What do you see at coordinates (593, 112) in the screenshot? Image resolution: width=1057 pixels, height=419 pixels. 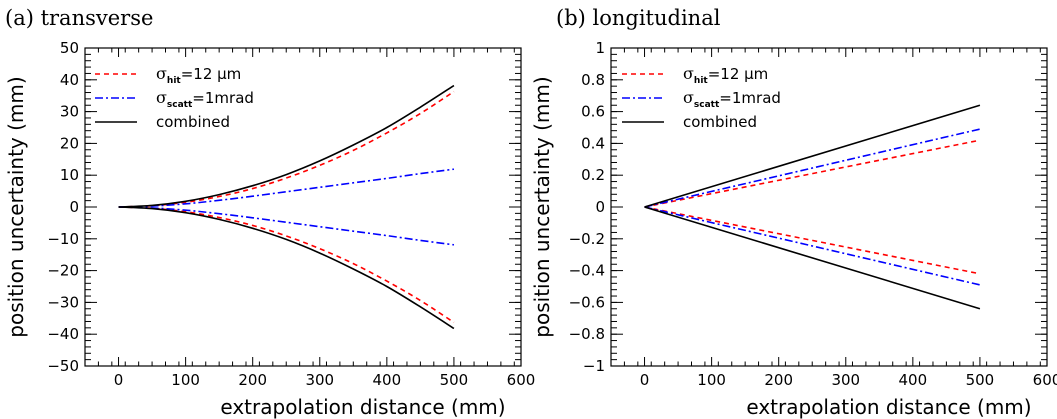 I see `y-tick-label: 0.6` at bounding box center [593, 112].